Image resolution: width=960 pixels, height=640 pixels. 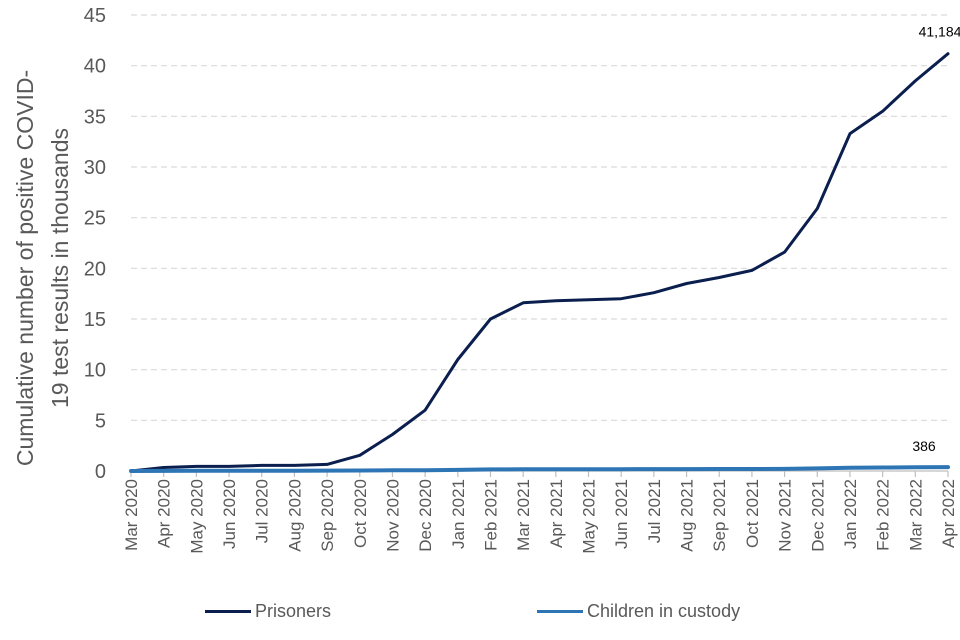 I want to click on x-tick-label: Mar 2022, so click(x=915, y=515).